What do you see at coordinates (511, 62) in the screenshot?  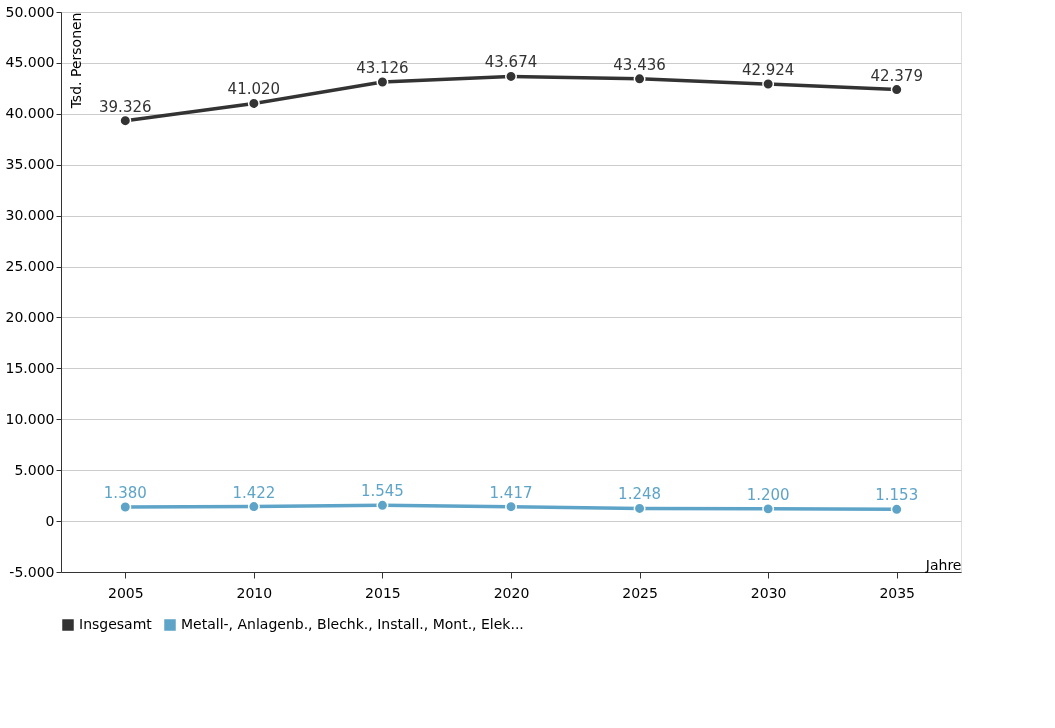 I see `data-label: 43.674` at bounding box center [511, 62].